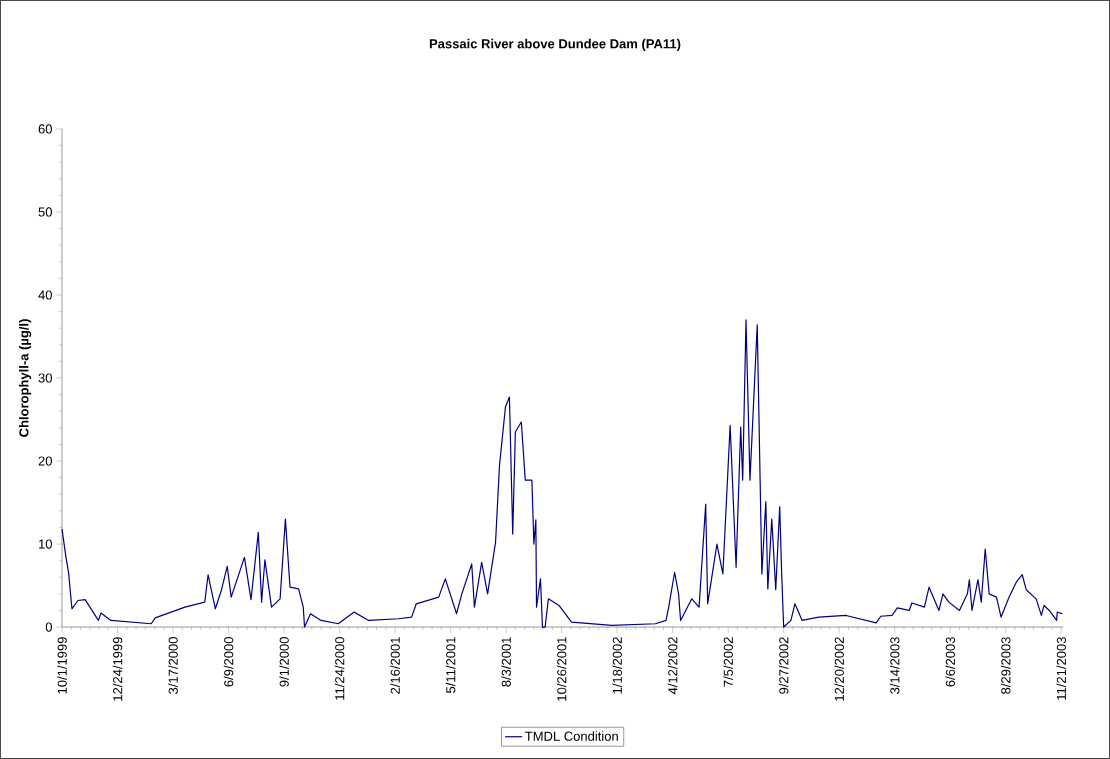 This screenshot has width=1110, height=759. Describe the element at coordinates (173, 665) in the screenshot. I see `x-tick-label: 3/17/2000` at that location.